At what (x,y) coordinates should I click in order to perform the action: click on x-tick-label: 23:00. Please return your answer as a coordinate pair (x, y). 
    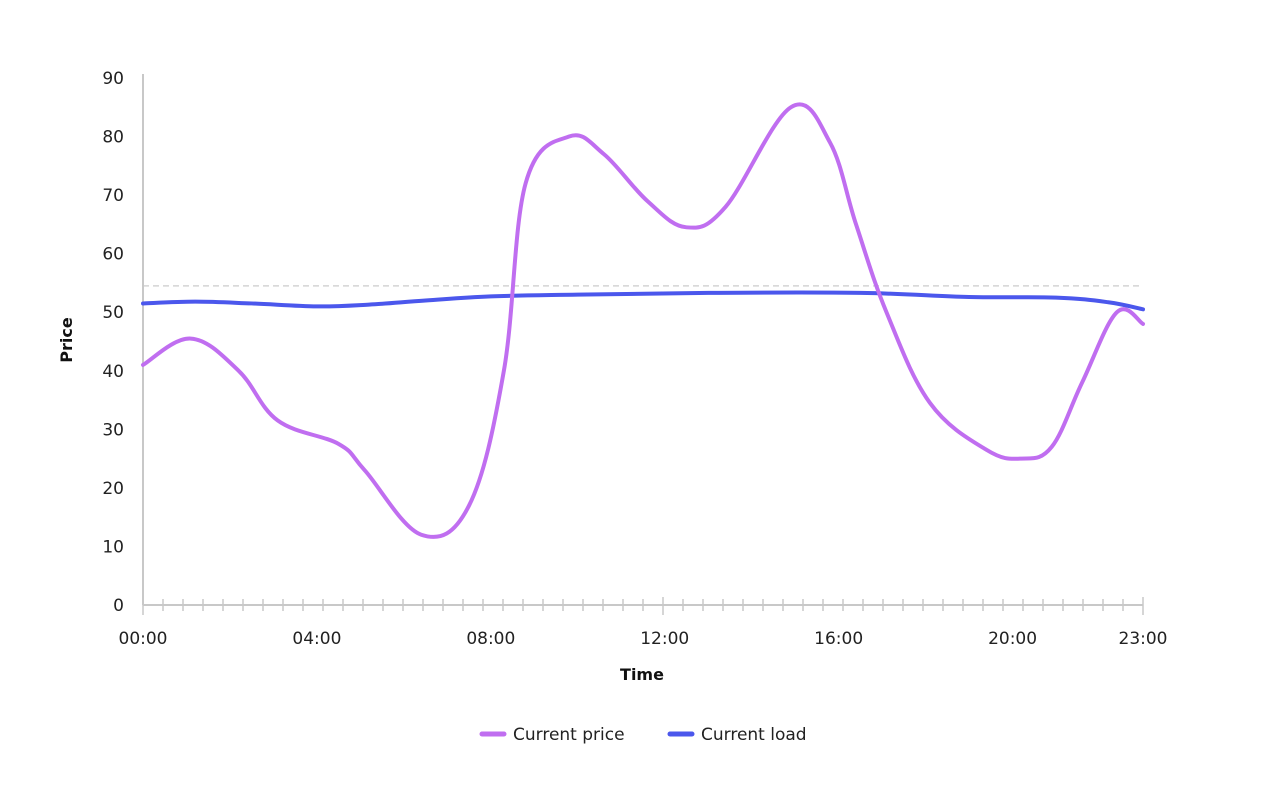
    Looking at the image, I should click on (1143, 639).